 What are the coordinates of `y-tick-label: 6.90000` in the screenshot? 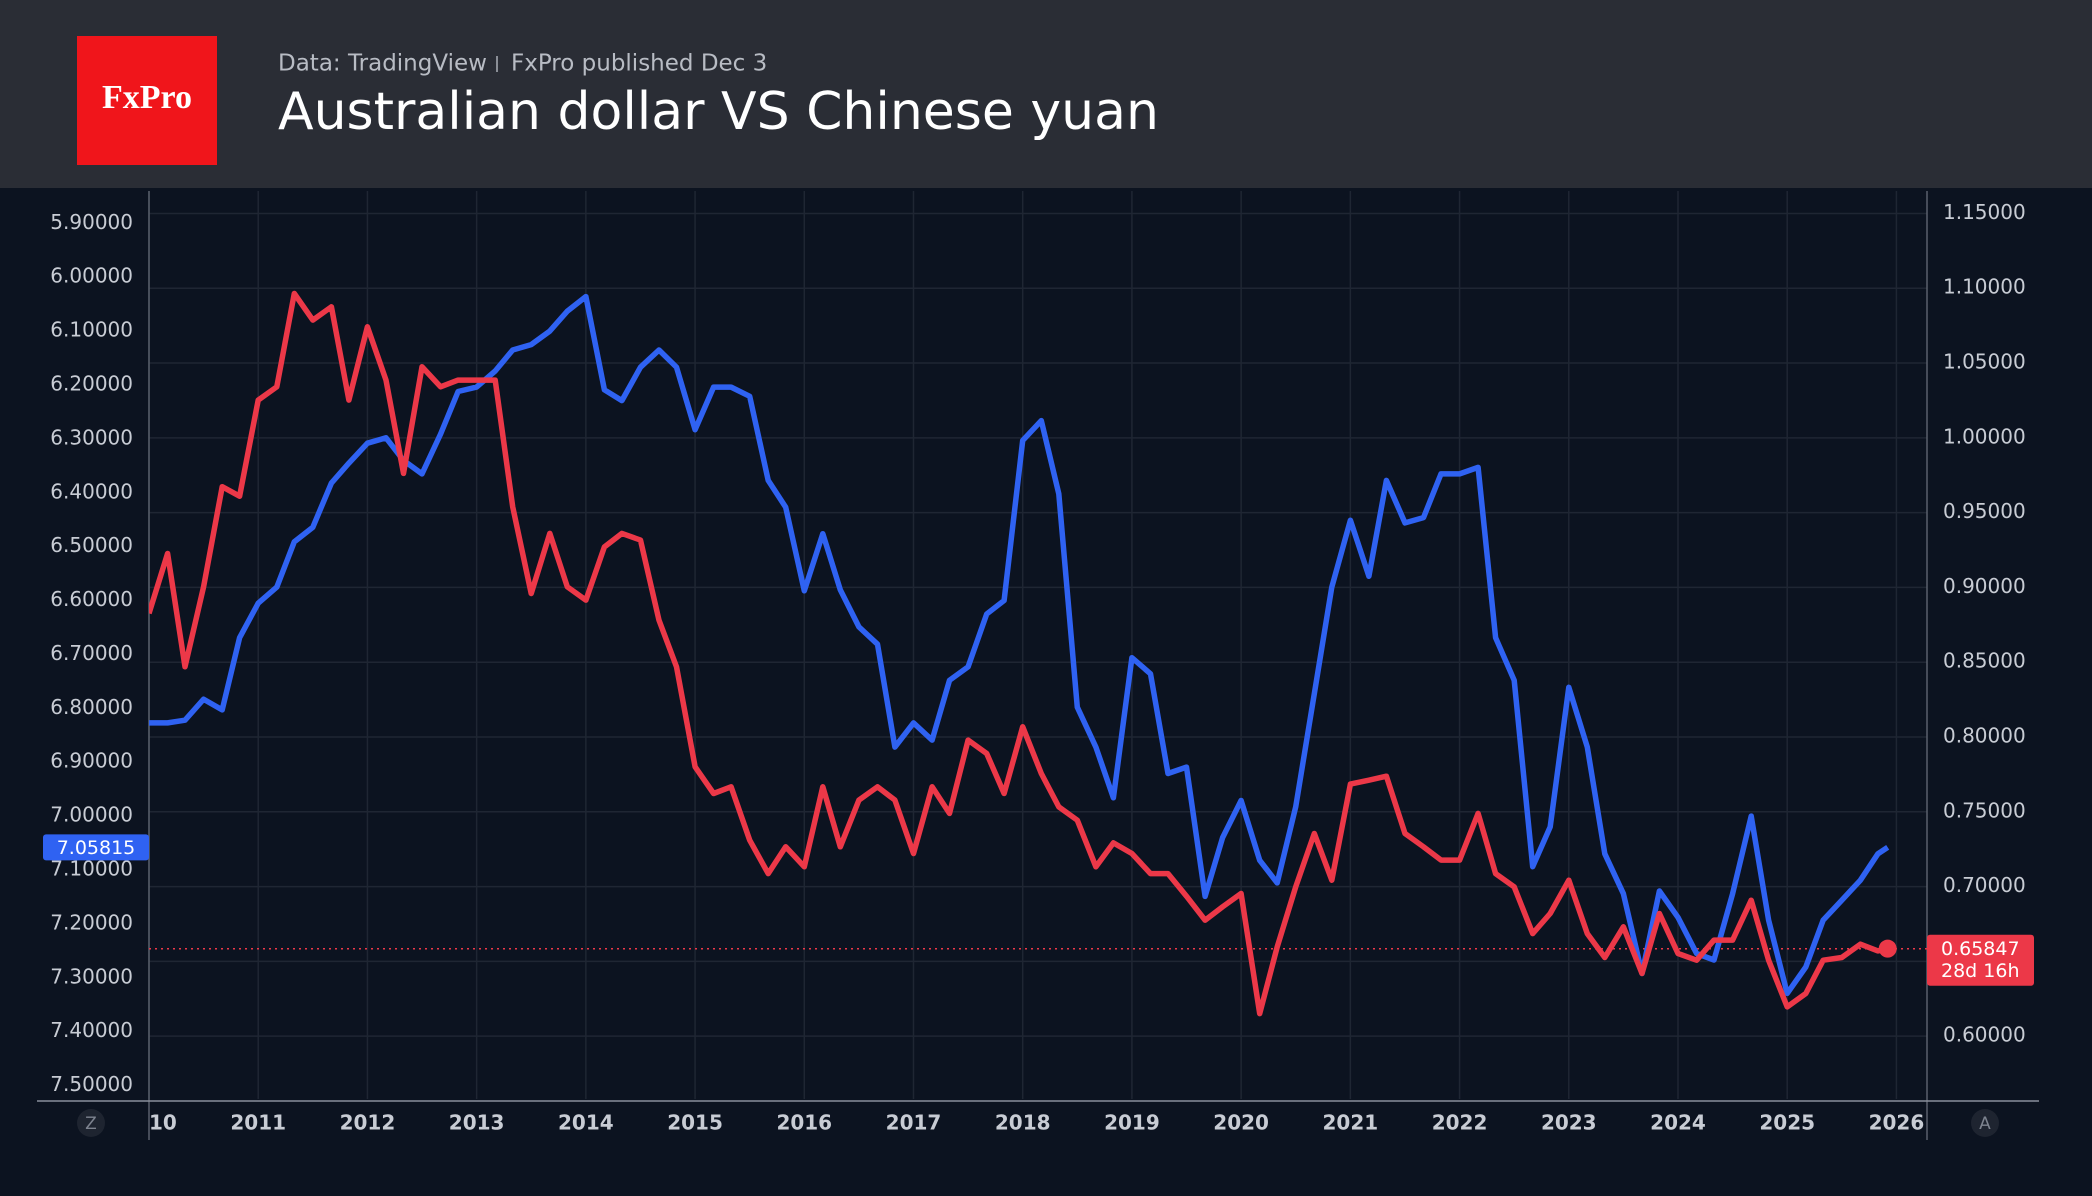 It's located at (91, 761).